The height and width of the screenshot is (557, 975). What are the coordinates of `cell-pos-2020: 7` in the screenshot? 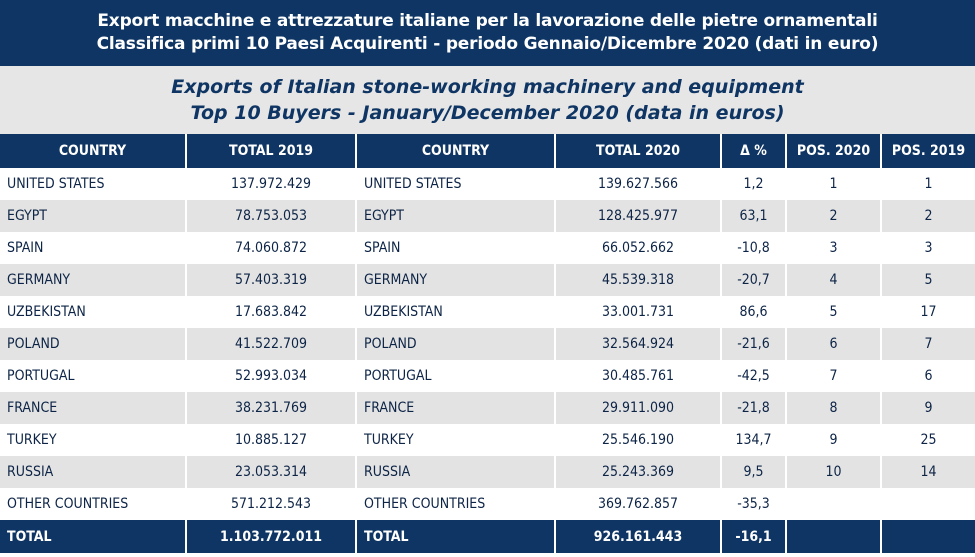 It's located at (834, 376).